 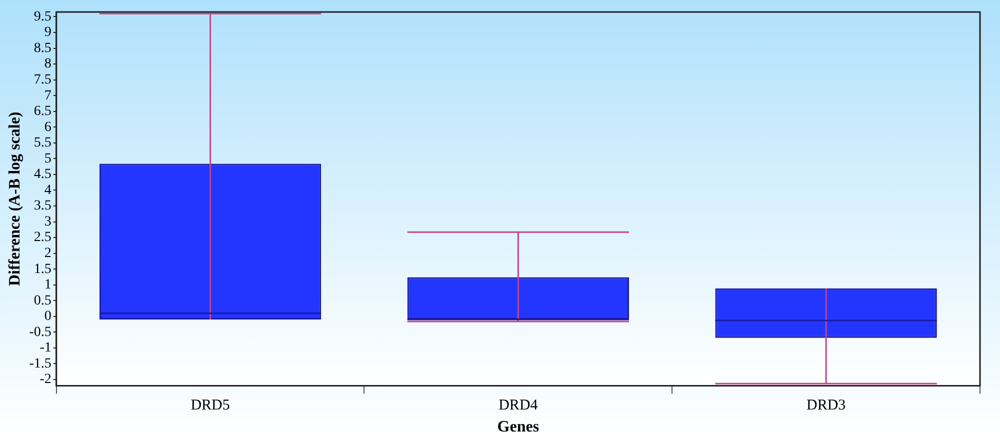 I want to click on y-tick-label: 3, so click(x=48, y=222).